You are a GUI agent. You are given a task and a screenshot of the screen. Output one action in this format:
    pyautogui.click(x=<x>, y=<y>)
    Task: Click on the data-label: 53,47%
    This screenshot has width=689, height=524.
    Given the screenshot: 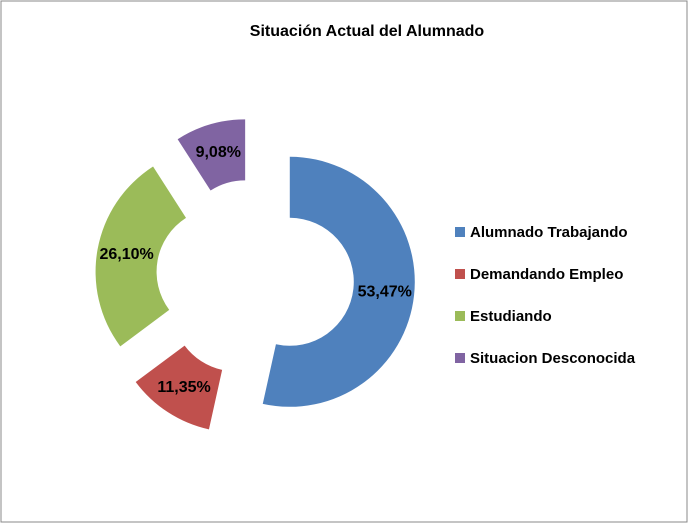 What is the action you would take?
    pyautogui.click(x=385, y=291)
    